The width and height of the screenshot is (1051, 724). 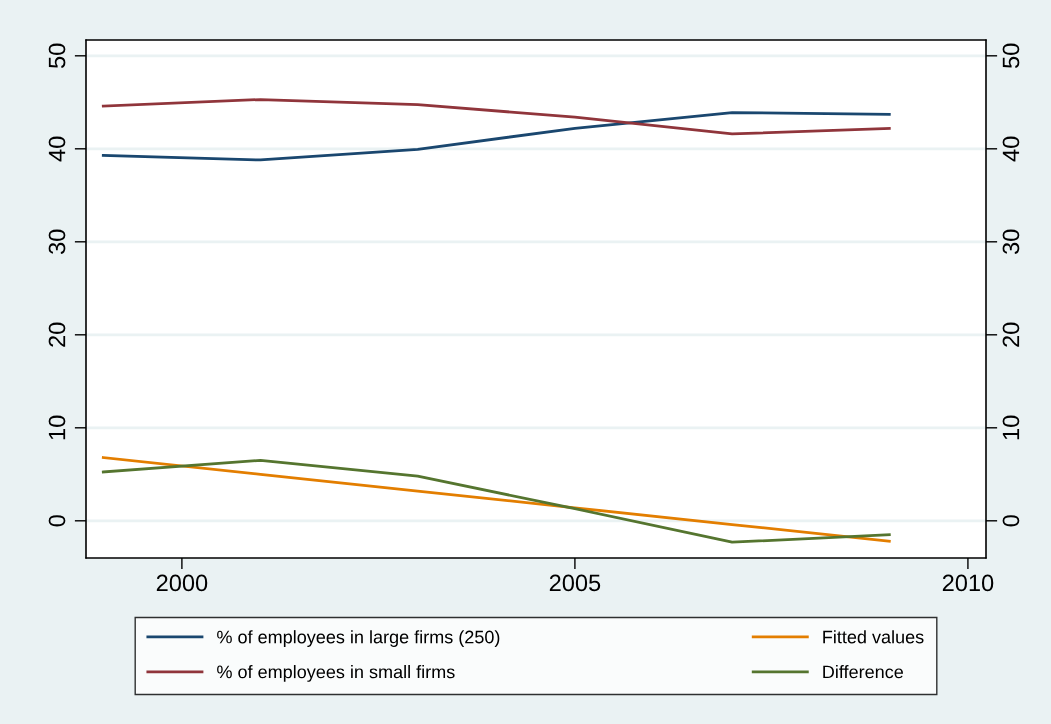 I want to click on y-tick-label: 50, so click(x=57, y=55).